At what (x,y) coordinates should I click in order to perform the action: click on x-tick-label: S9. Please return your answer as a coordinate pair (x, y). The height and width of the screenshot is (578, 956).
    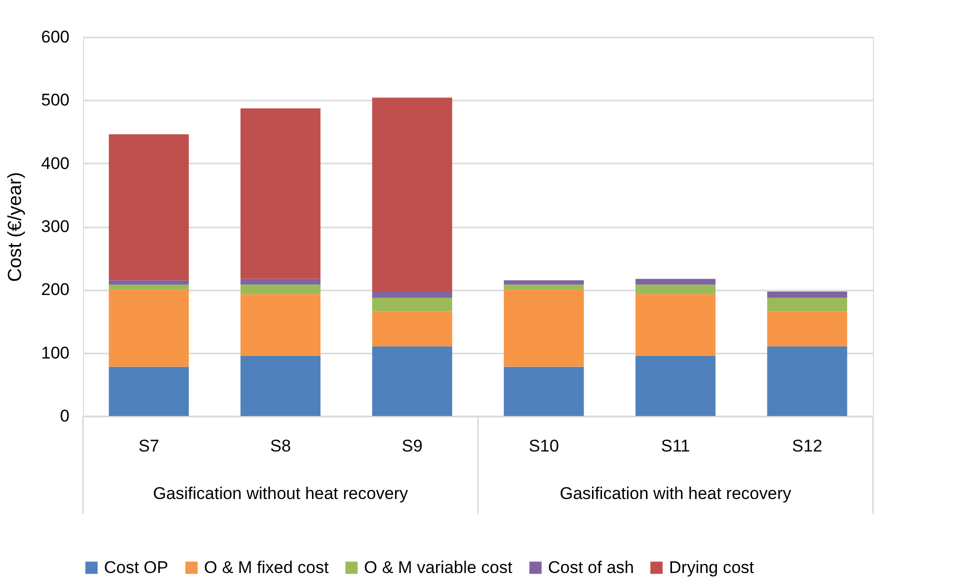
    Looking at the image, I should click on (412, 446).